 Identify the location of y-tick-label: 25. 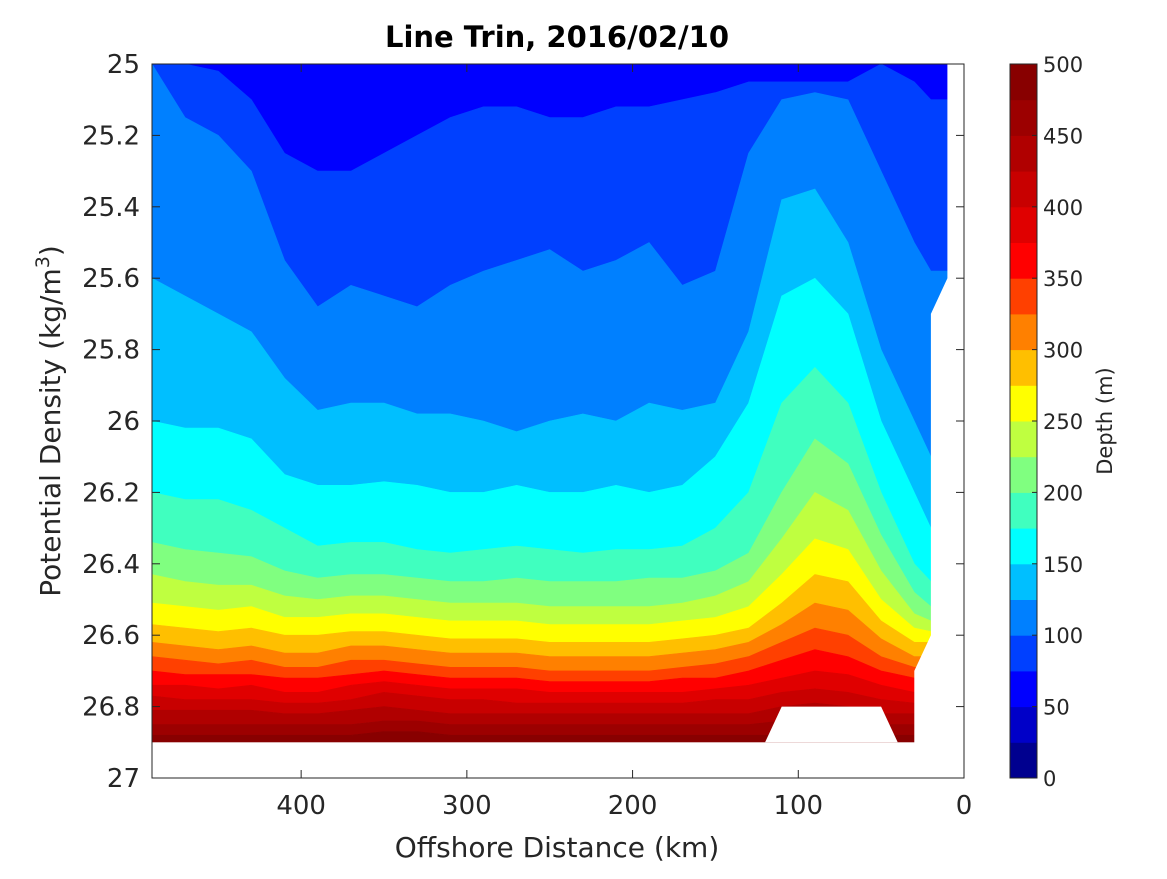
(123, 65).